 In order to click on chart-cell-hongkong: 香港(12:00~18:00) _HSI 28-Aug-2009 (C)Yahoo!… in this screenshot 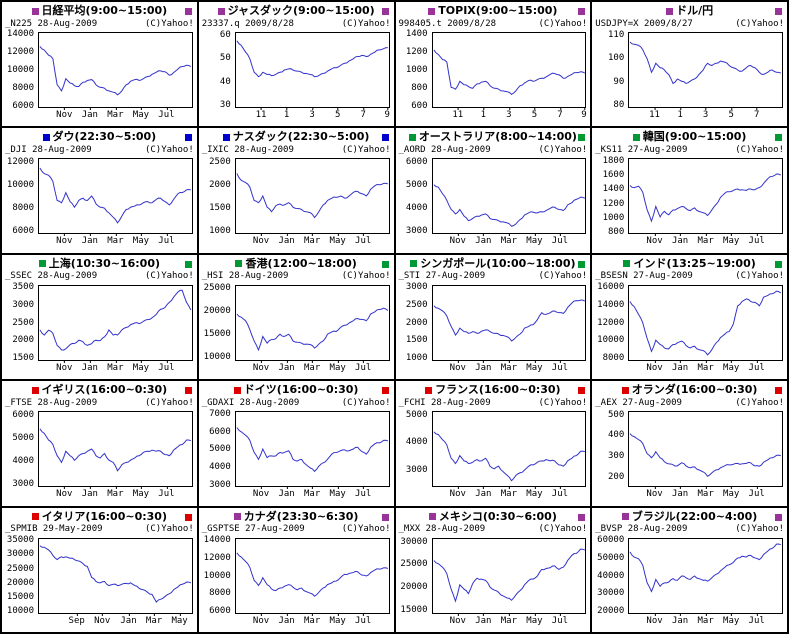, I will do `click(297, 318)`.